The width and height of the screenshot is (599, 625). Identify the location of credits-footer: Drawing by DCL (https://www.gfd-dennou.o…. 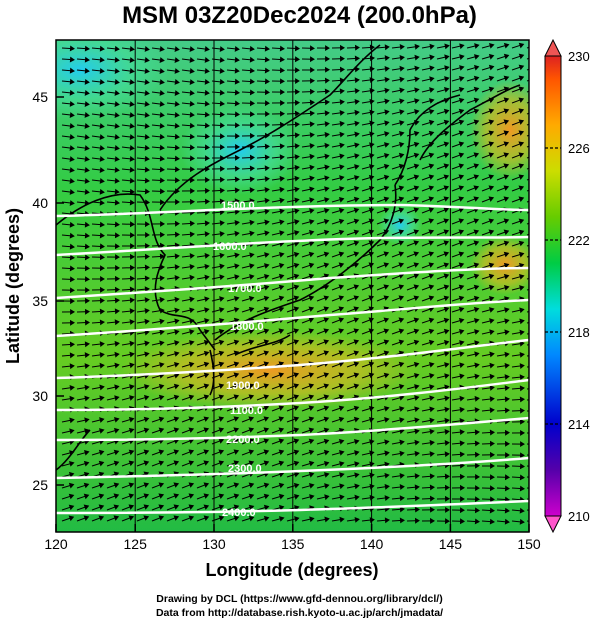
(299, 606).